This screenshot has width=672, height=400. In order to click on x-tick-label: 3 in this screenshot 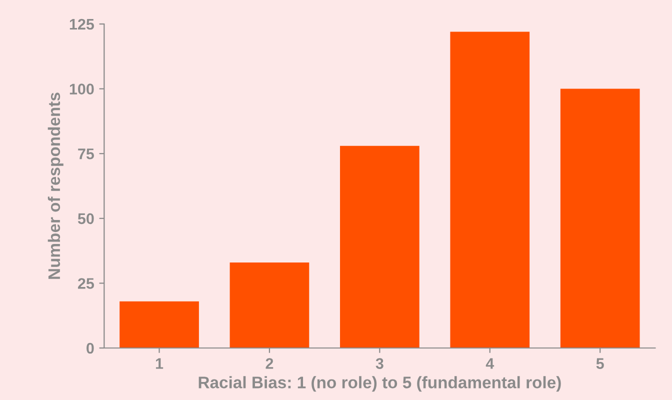, I will do `click(380, 363)`.